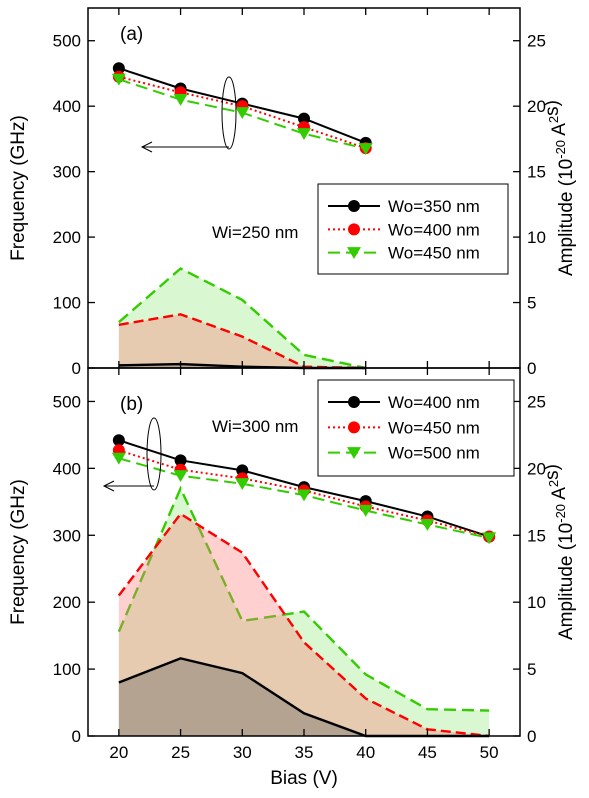  I want to click on amplitude-area-wo-450-nm, so click(242, 318).